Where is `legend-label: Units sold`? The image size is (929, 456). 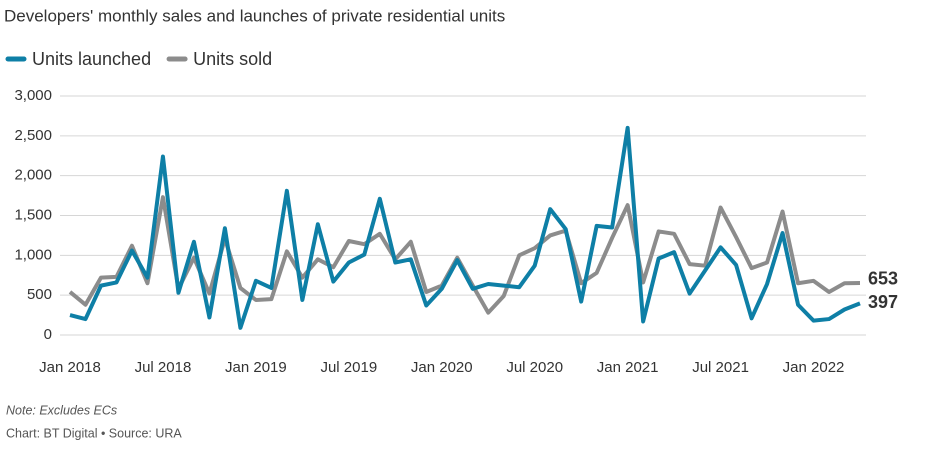
legend-label: Units sold is located at coordinates (232, 59).